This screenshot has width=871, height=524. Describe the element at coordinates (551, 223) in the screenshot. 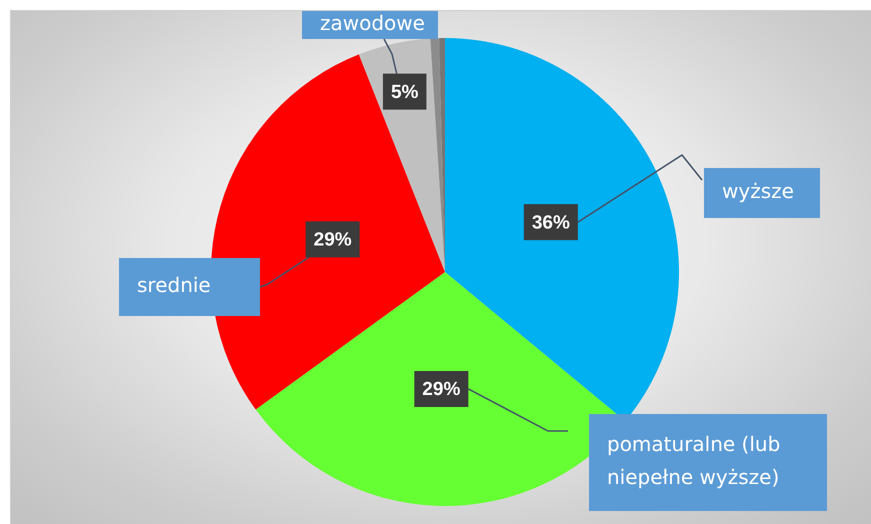

I see `data-label: 36%` at that location.